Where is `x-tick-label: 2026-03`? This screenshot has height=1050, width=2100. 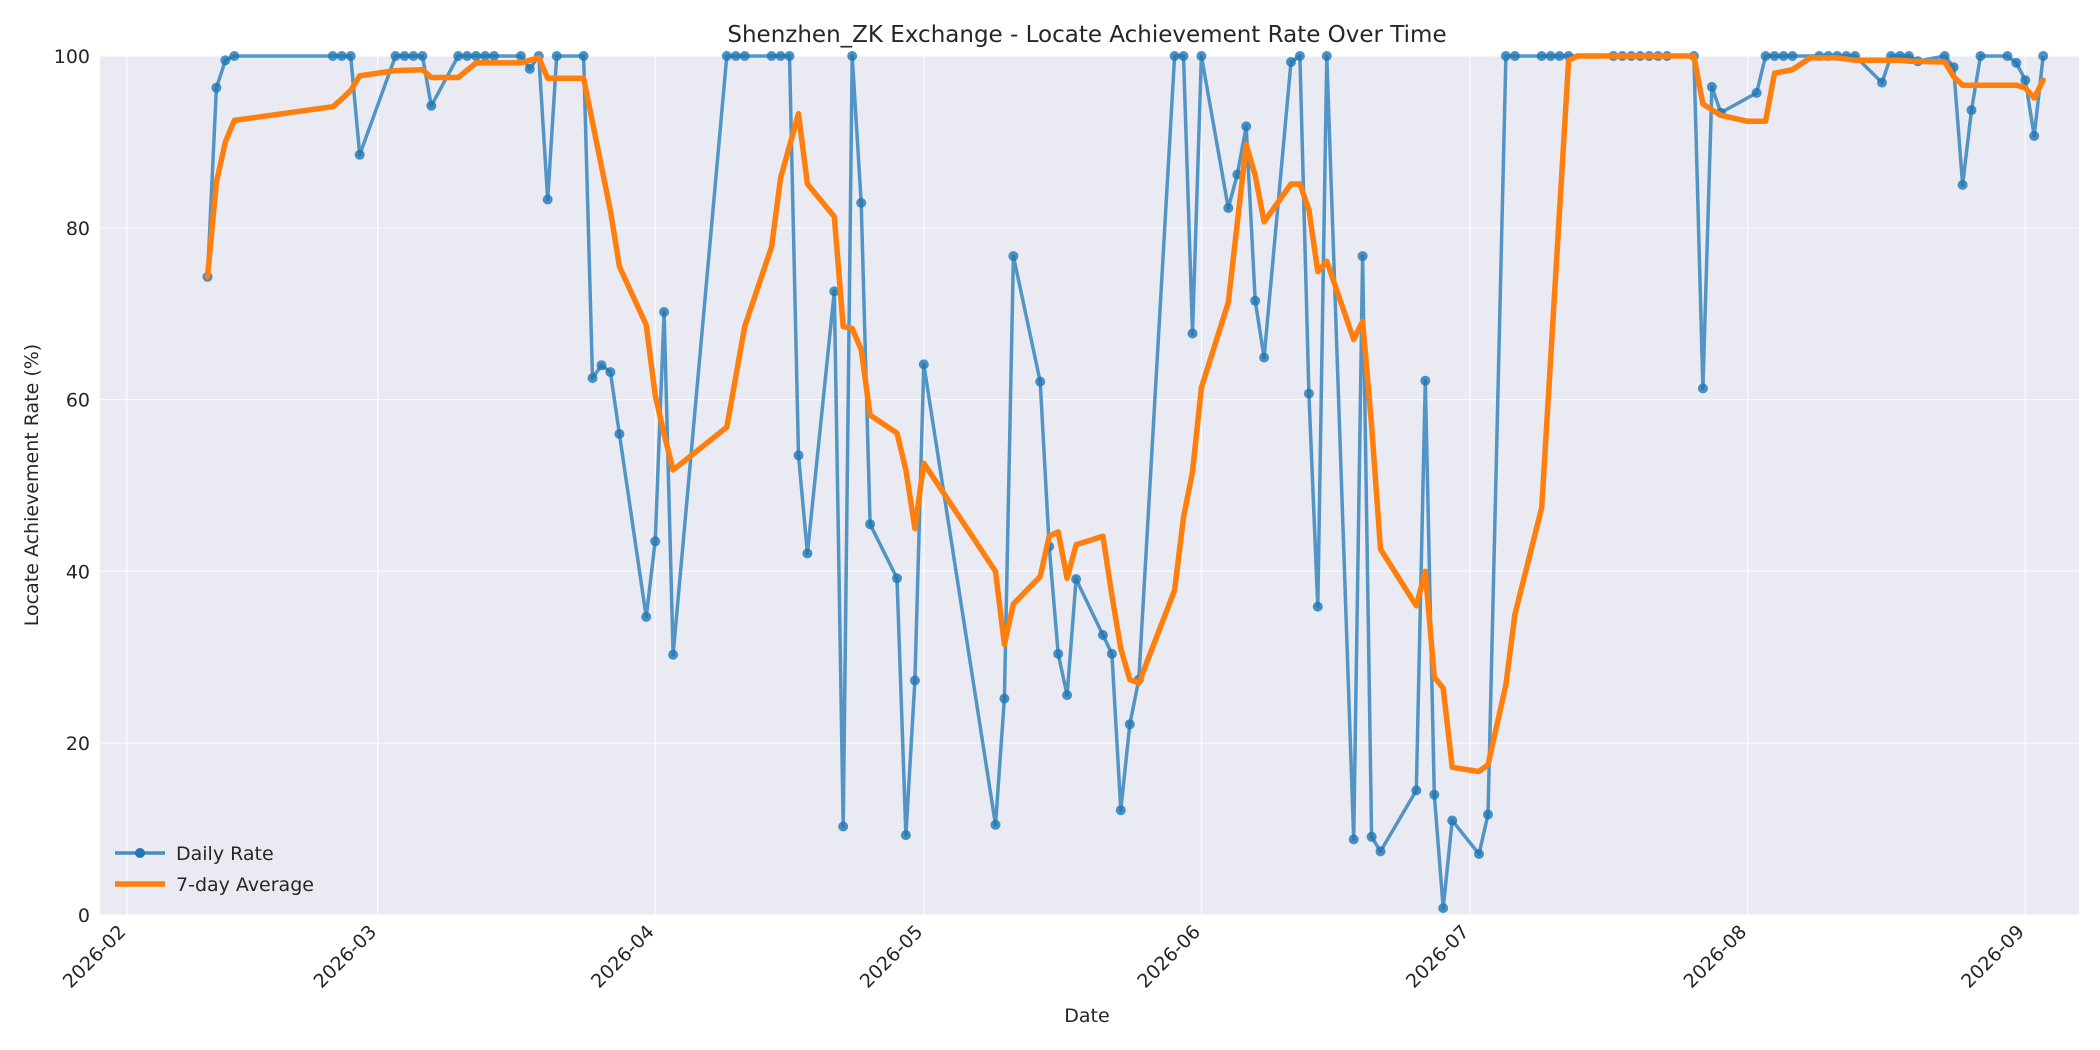
x-tick-label: 2026-03 is located at coordinates (345, 957).